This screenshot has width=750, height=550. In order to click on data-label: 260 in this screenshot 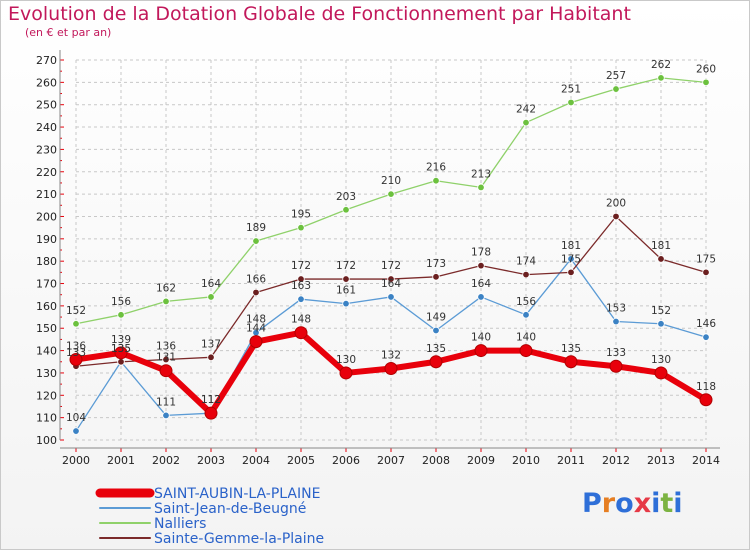, I will do `click(706, 69)`.